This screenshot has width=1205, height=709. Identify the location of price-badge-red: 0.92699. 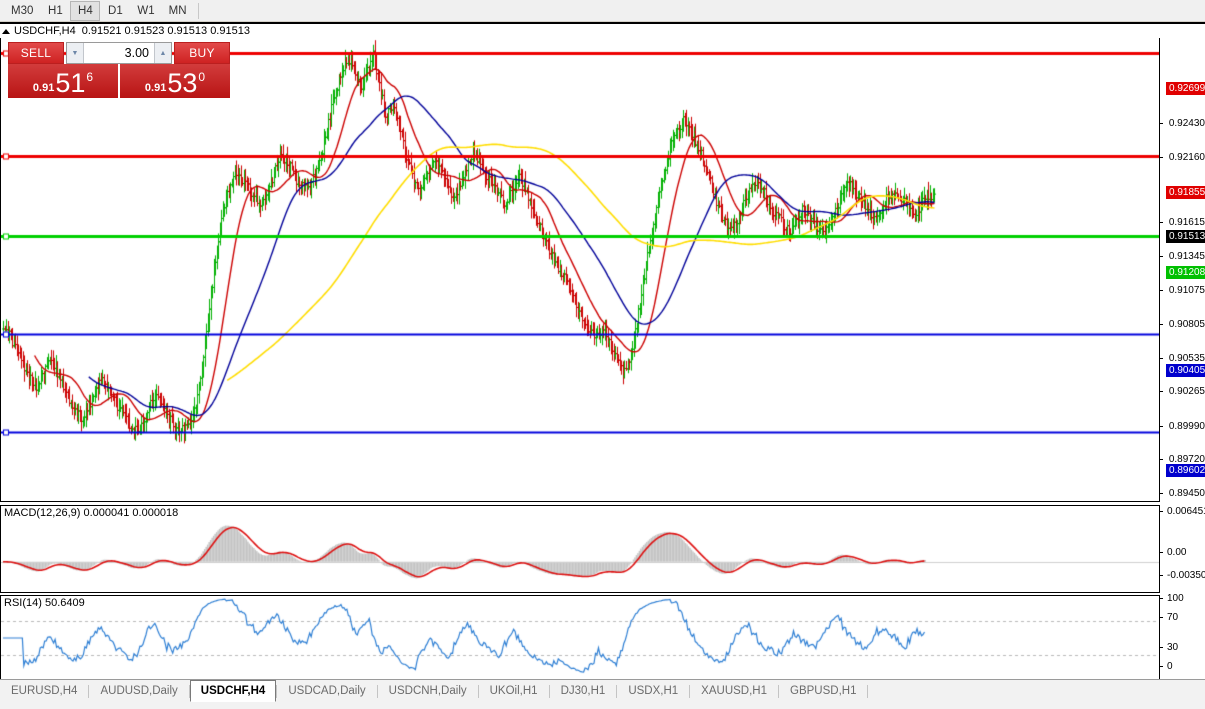
(1185, 88).